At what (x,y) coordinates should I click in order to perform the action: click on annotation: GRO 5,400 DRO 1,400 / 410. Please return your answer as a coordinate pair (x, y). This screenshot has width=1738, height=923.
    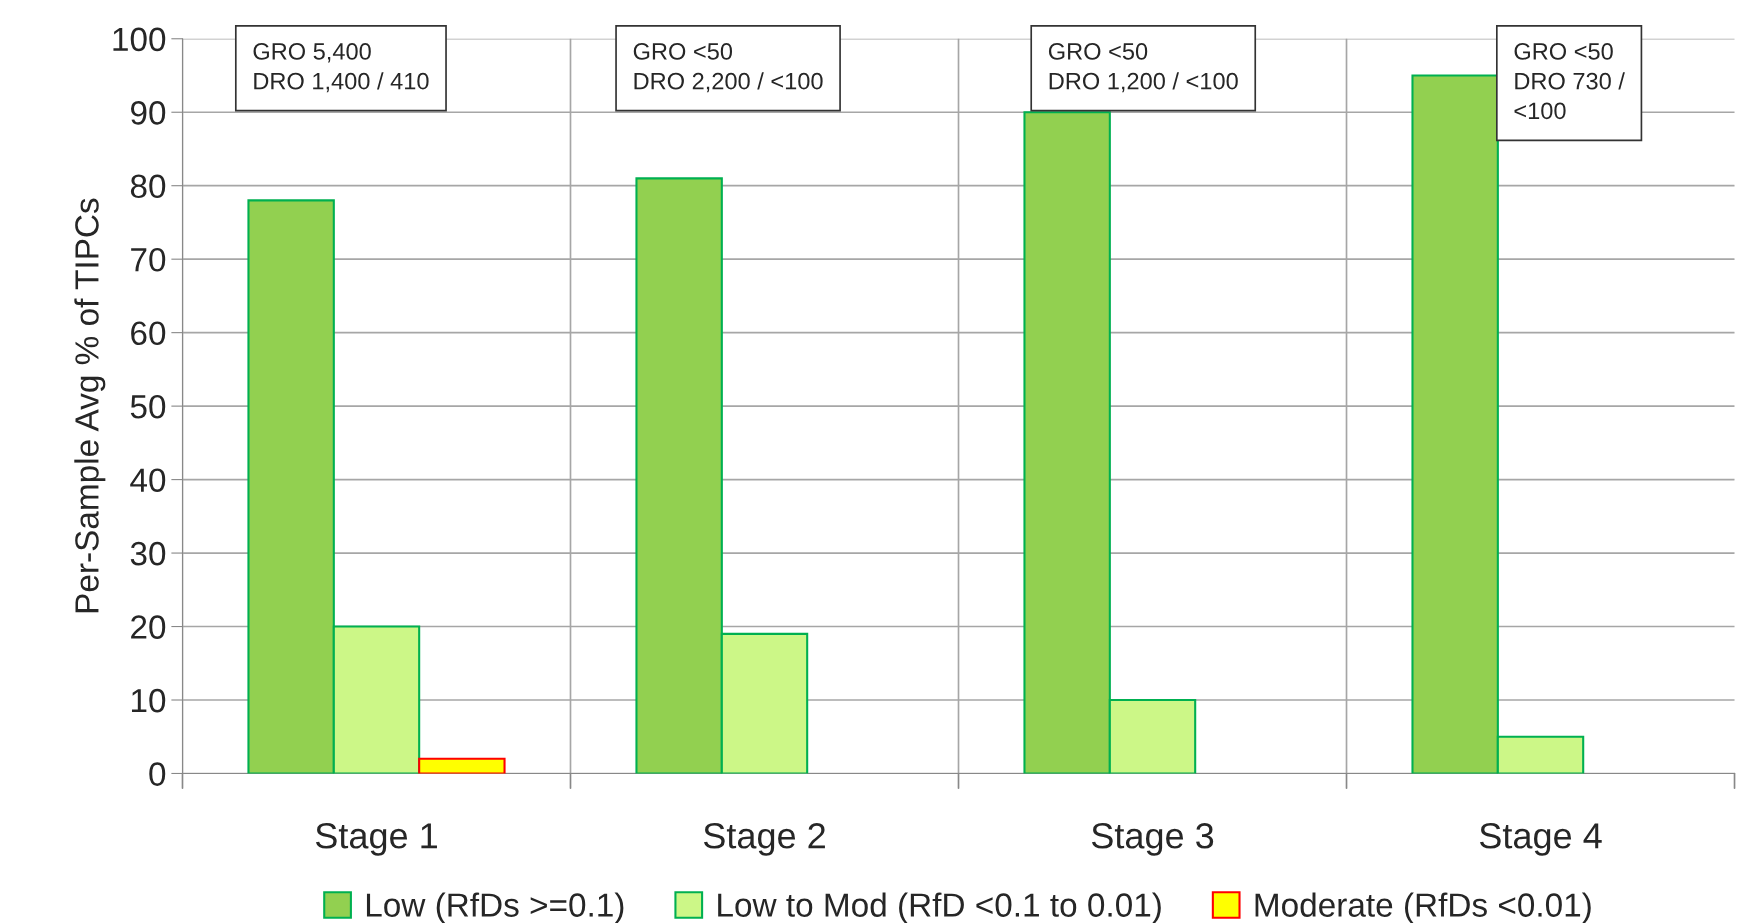
    Looking at the image, I should click on (341, 68).